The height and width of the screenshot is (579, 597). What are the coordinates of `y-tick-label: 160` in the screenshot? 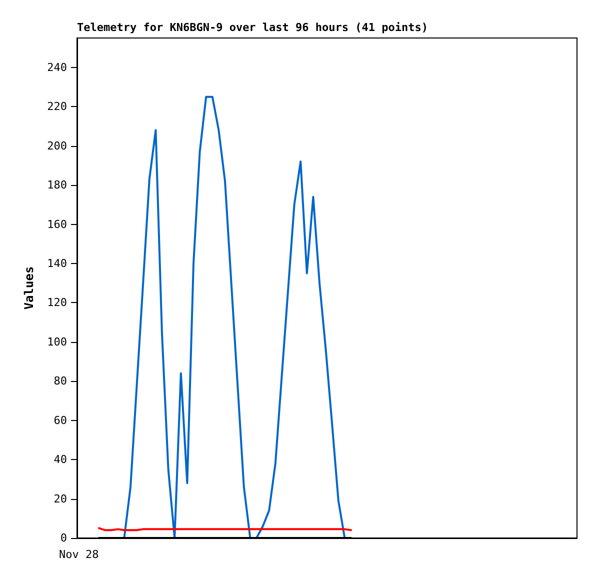 It's located at (57, 224).